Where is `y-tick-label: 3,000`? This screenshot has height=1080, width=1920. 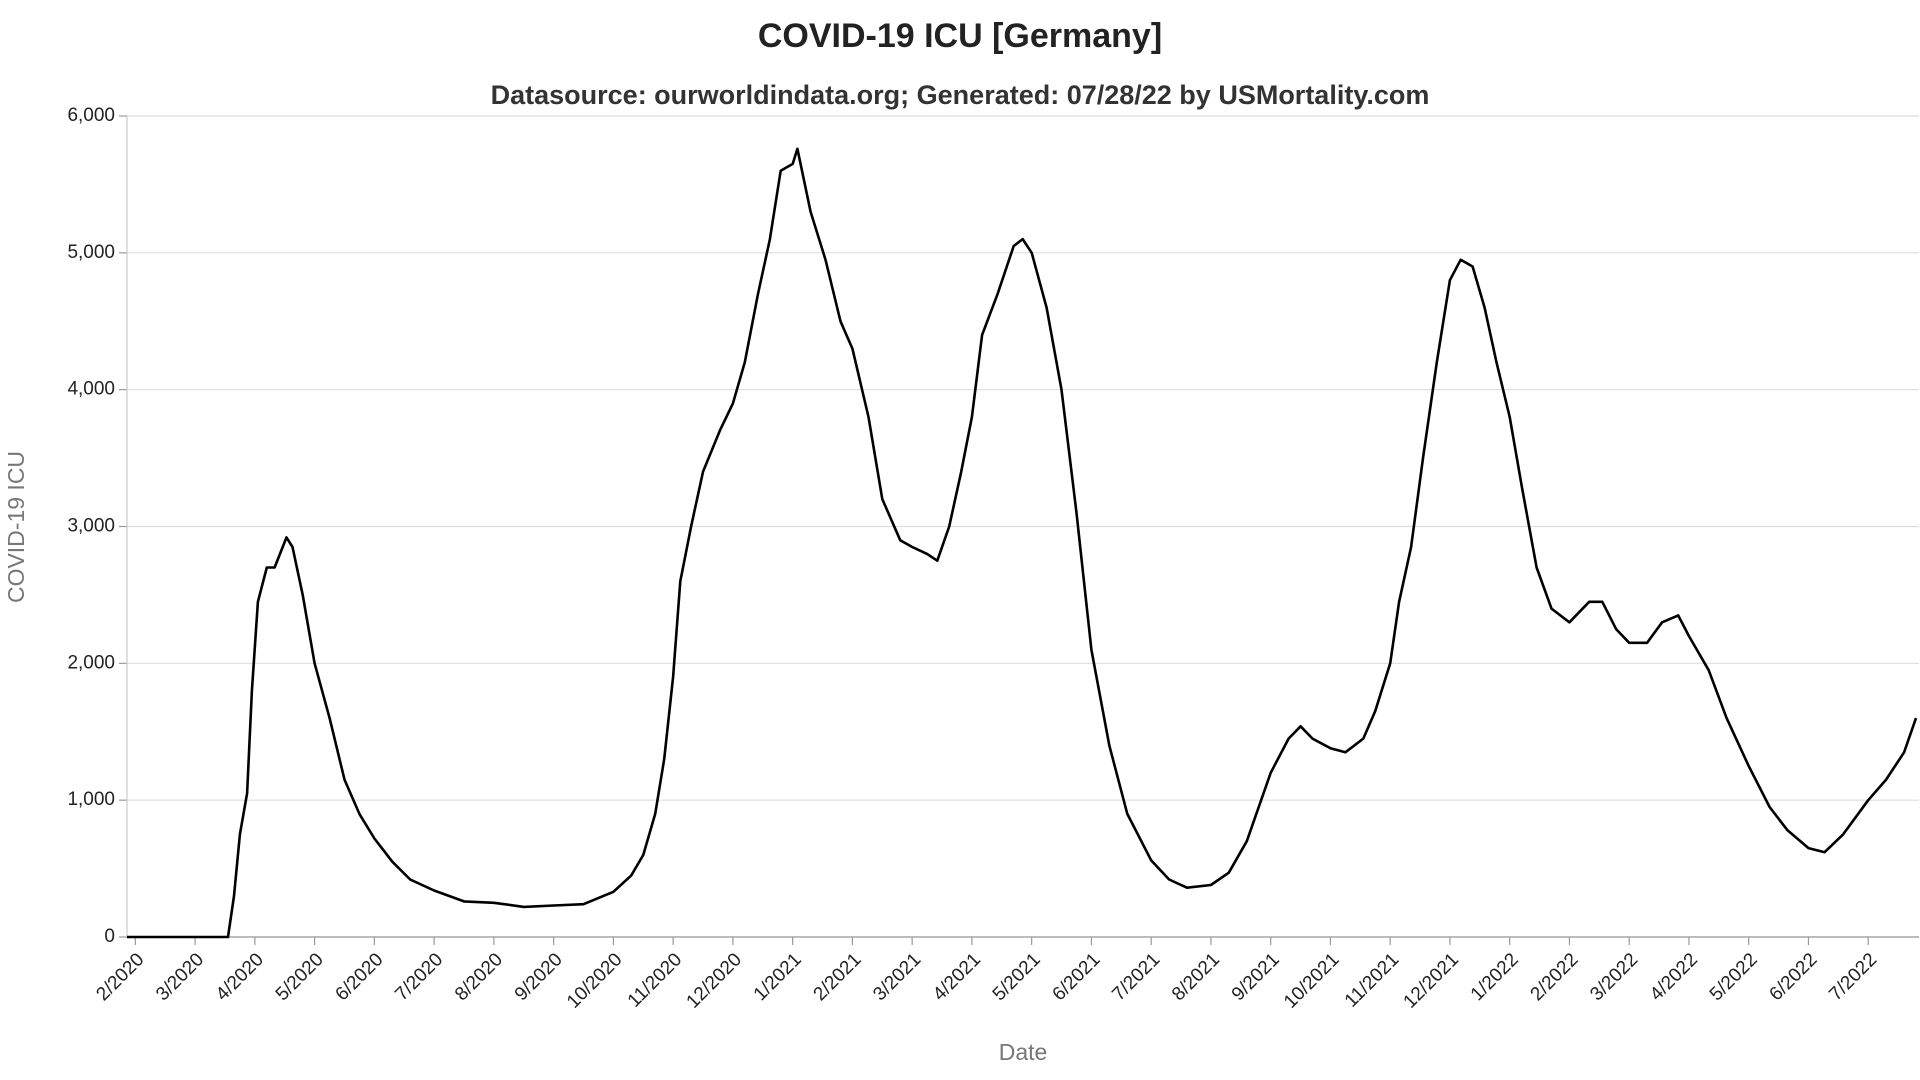
y-tick-label: 3,000 is located at coordinates (91, 526).